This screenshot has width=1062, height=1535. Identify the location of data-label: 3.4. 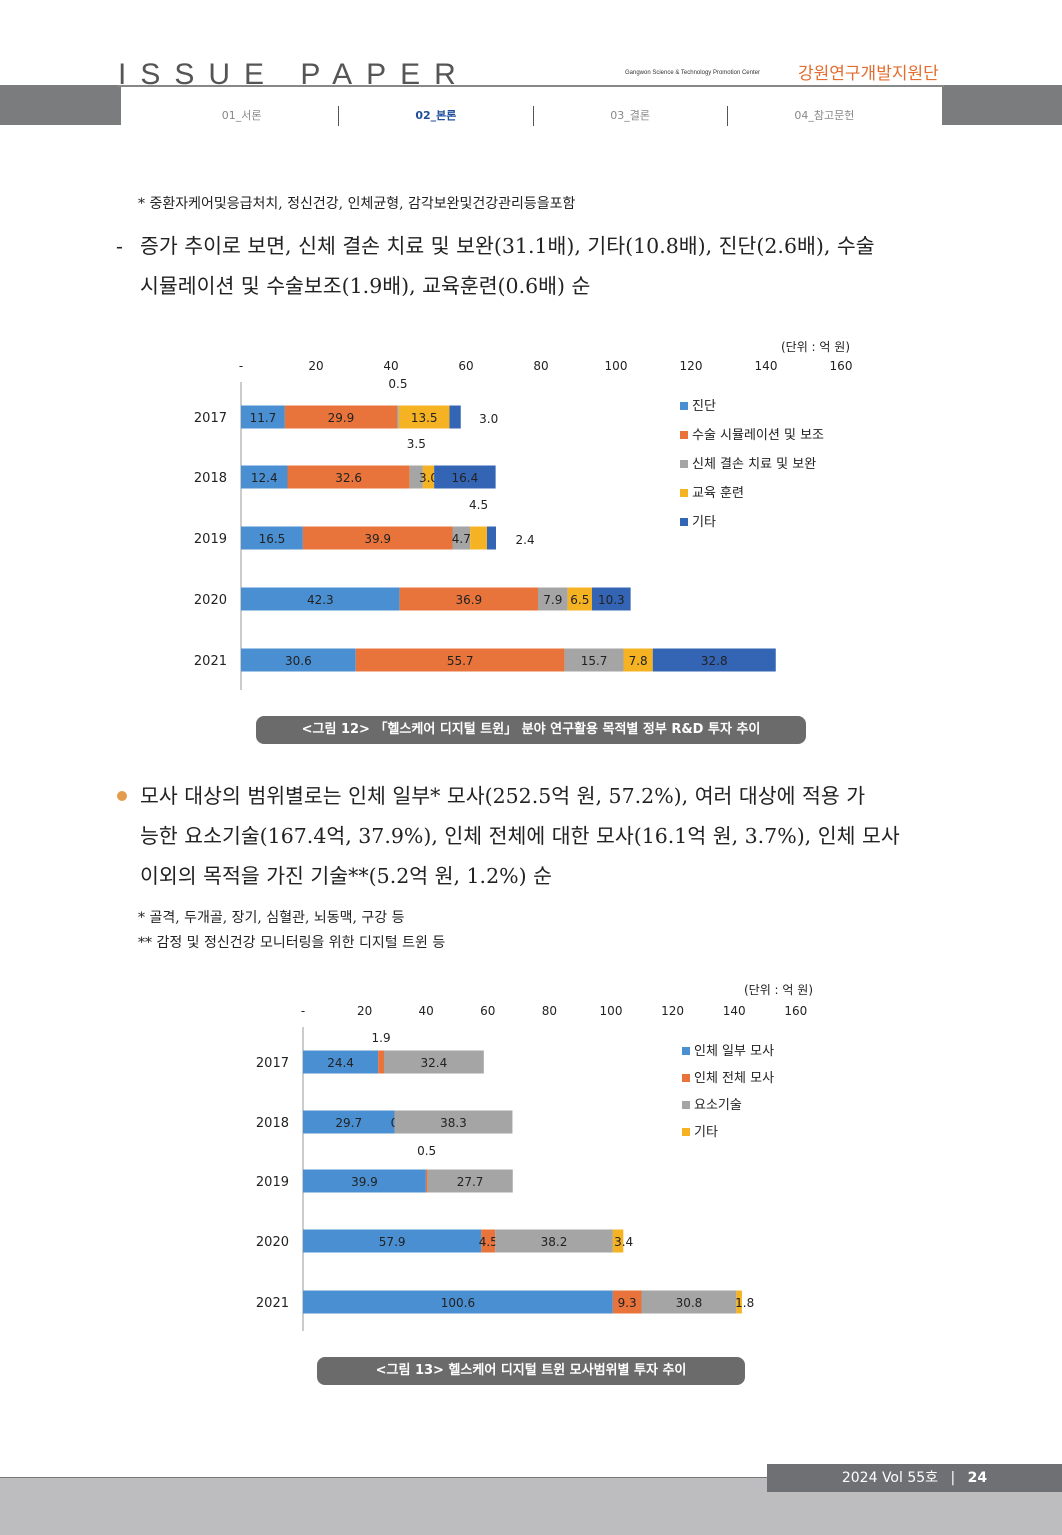
(623, 1242).